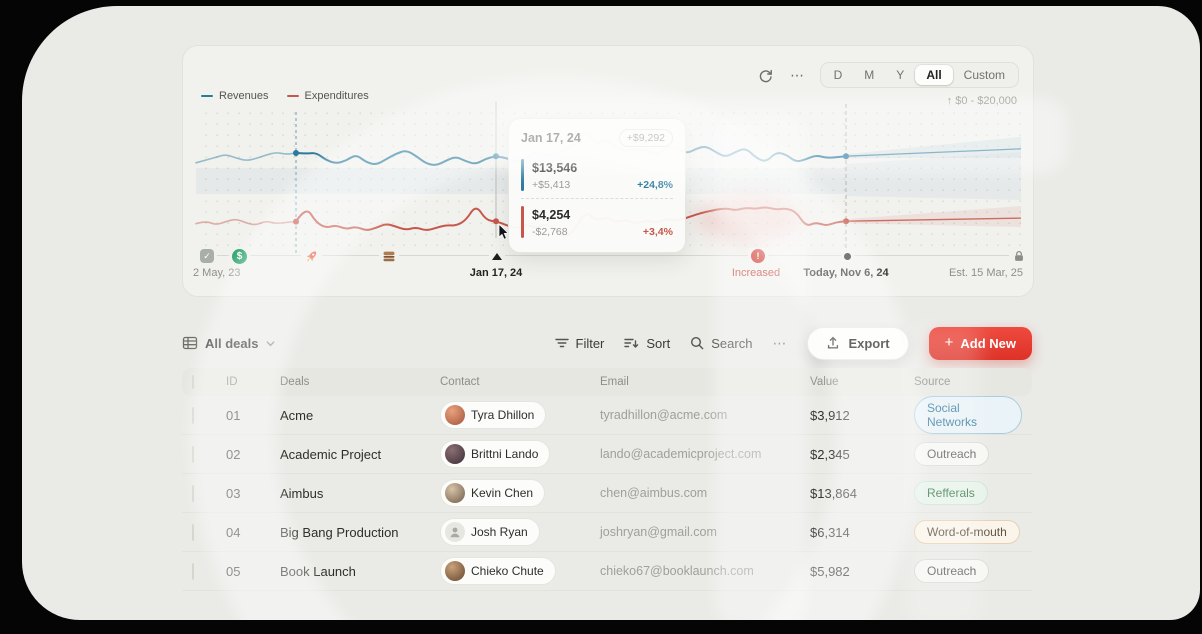 This screenshot has width=1202, height=634. I want to click on timeline-event-payment: $, so click(239, 256).